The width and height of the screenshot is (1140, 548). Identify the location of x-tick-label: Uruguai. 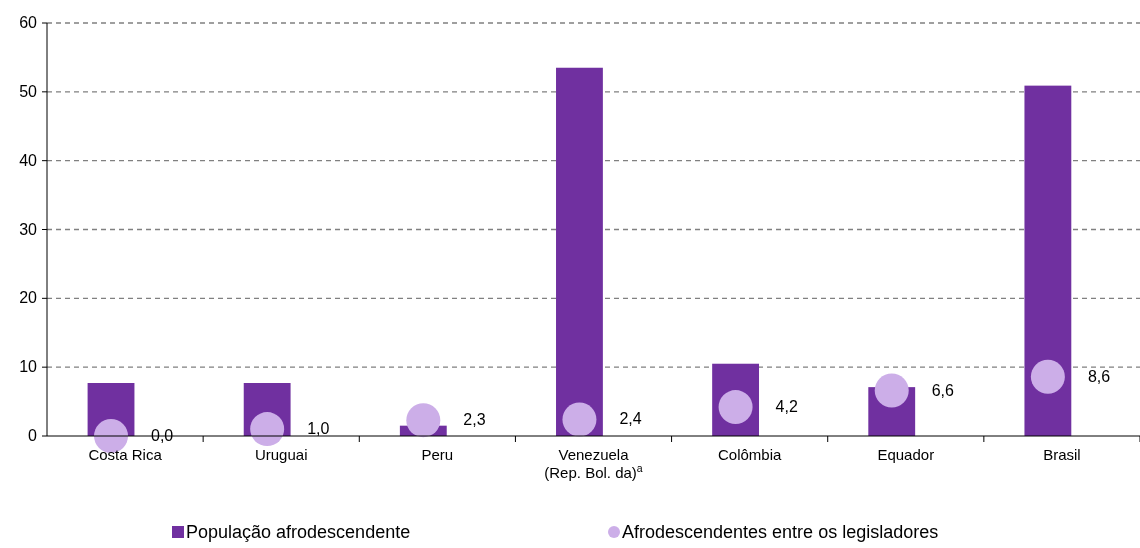
(281, 454).